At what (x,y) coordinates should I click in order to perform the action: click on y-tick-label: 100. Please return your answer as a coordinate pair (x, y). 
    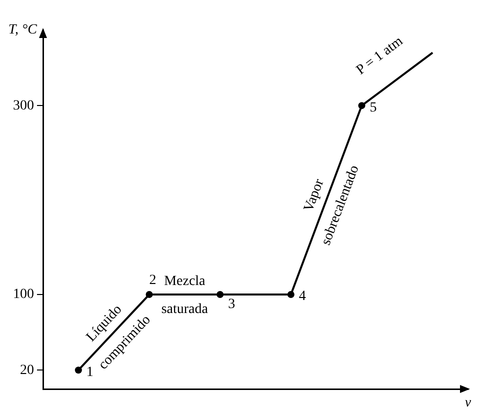
    Looking at the image, I should click on (23, 294).